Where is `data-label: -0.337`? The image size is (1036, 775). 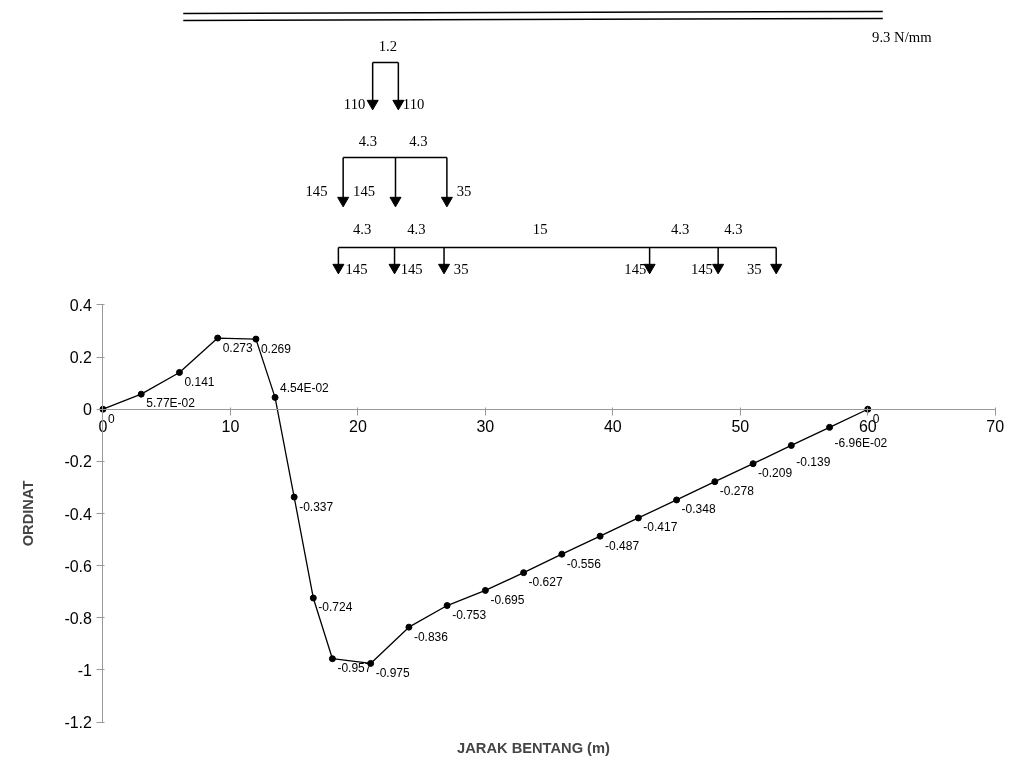
data-label: -0.337 is located at coordinates (316, 506).